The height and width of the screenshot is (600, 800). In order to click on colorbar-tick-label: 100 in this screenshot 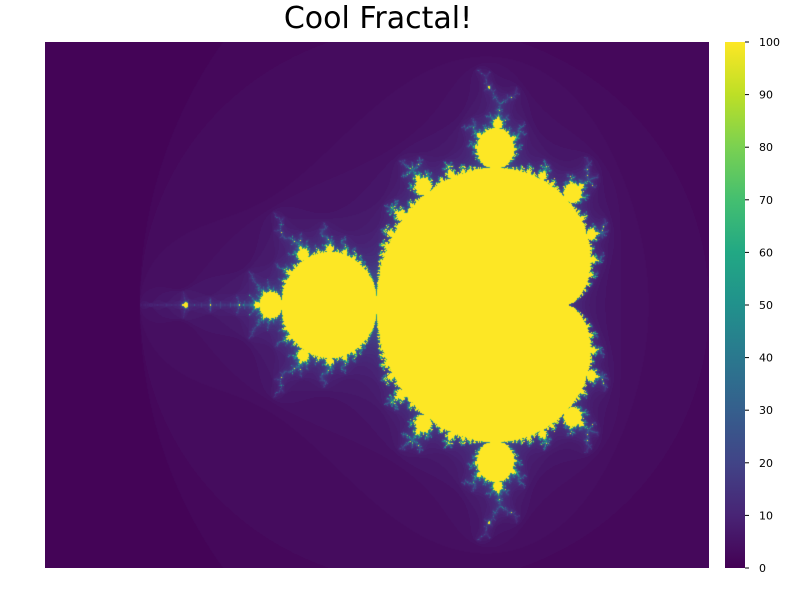, I will do `click(769, 42)`.